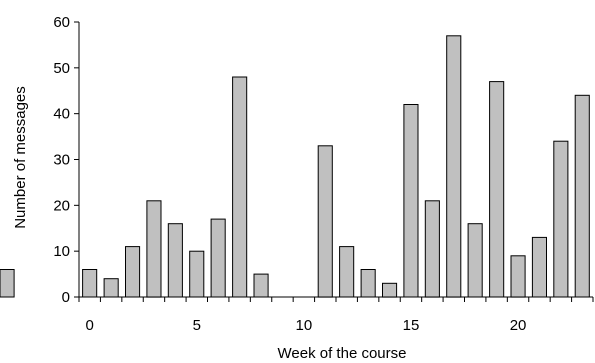 This screenshot has height=363, width=595. What do you see at coordinates (7, 283) in the screenshot?
I see `bar-week-undefined` at bounding box center [7, 283].